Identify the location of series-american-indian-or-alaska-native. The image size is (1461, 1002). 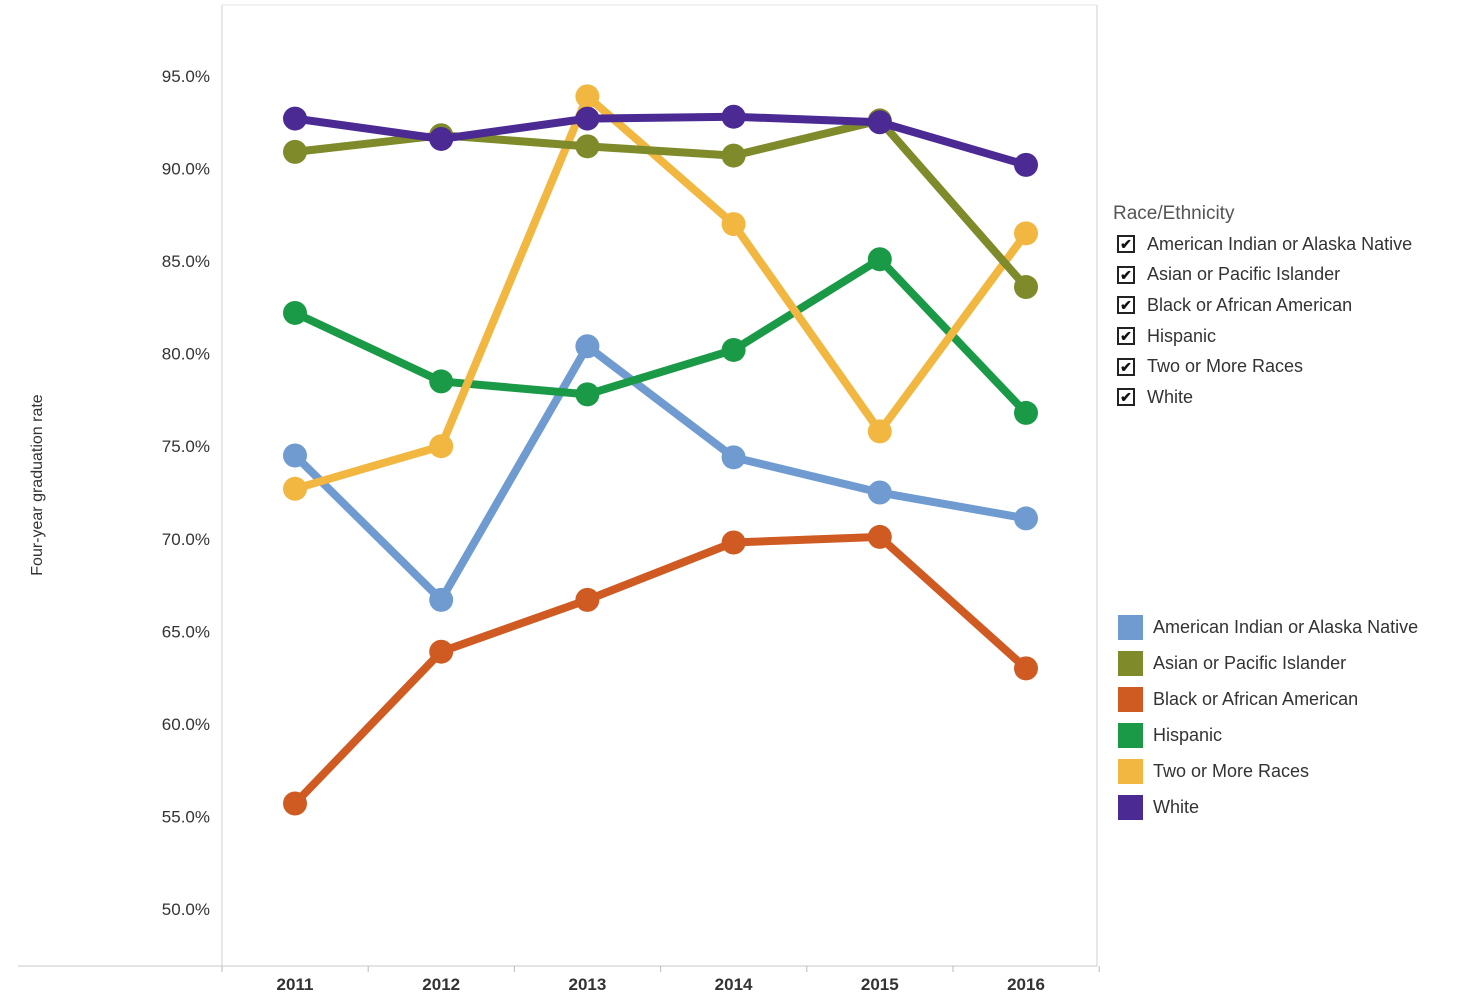
(660, 473).